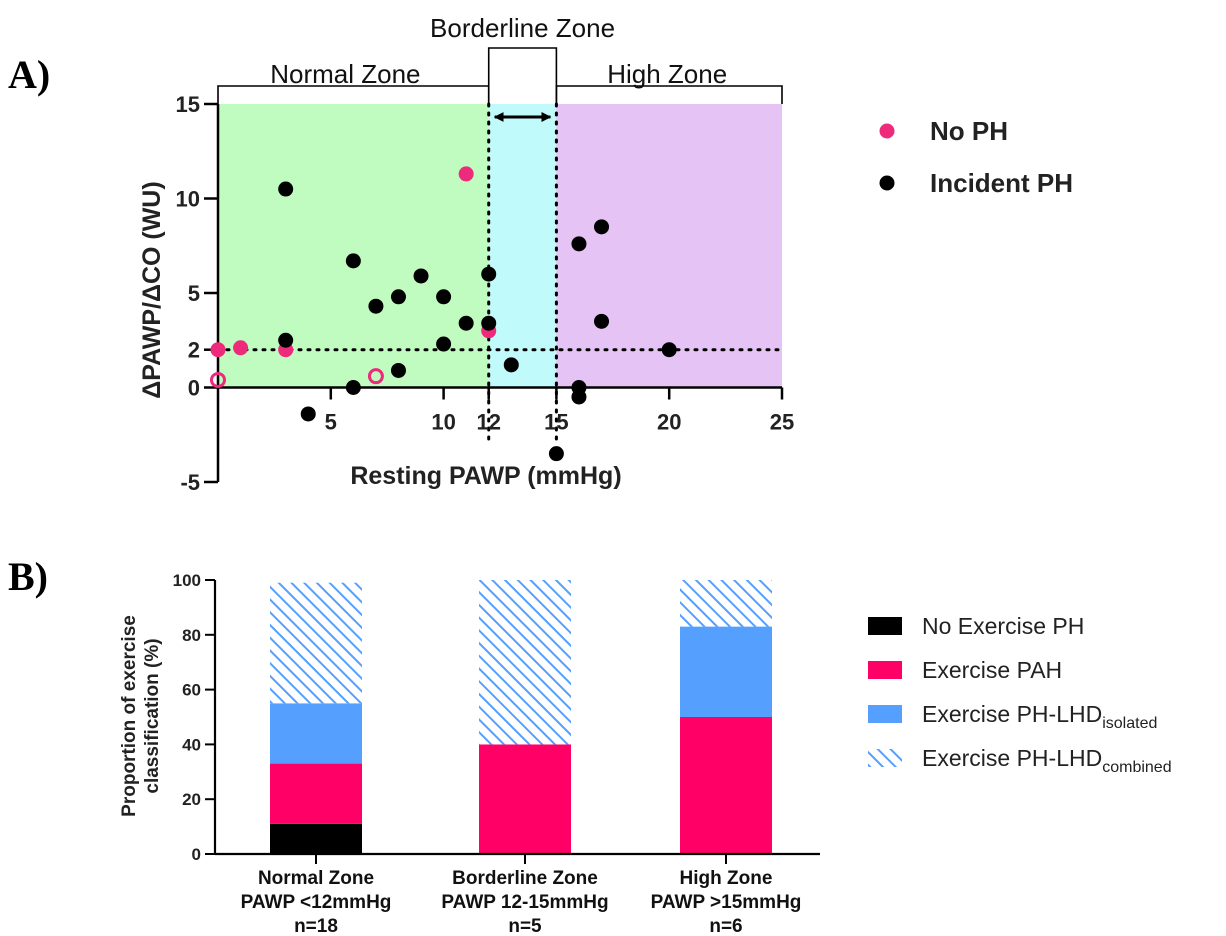 The height and width of the screenshot is (936, 1226). What do you see at coordinates (316, 793) in the screenshot?
I see `bar-normal-zone-exercise-pah` at bounding box center [316, 793].